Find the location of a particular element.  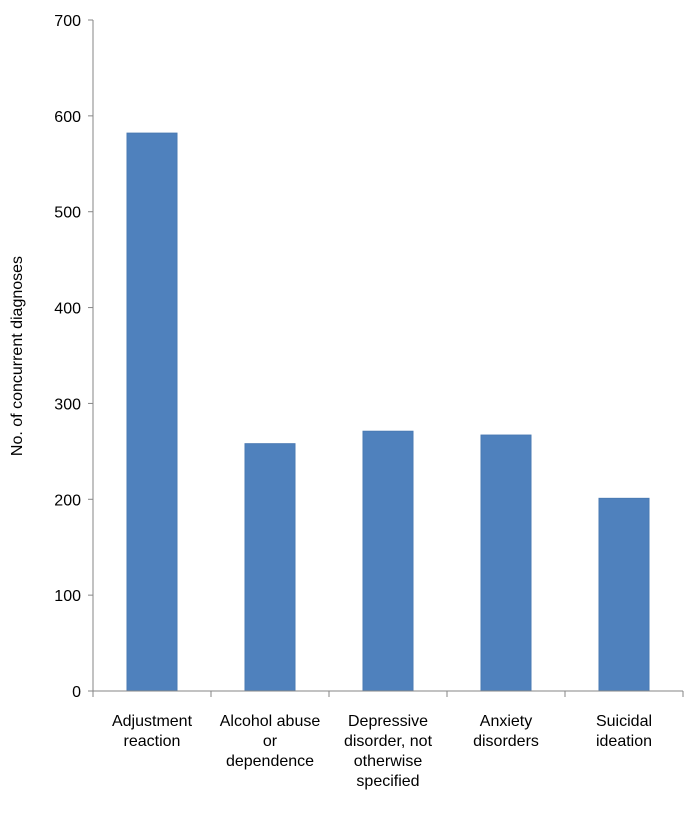

y-ticks: 0 100 200 300 400 500 600 700 is located at coordinates (73, 357).